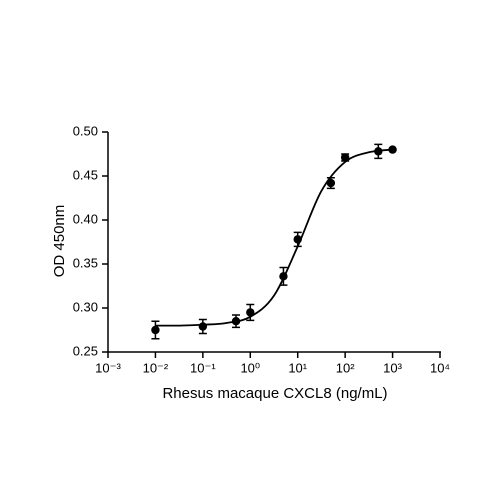 The image size is (500, 500). Describe the element at coordinates (85, 350) in the screenshot. I see `y-tick-label: 0.25` at that location.